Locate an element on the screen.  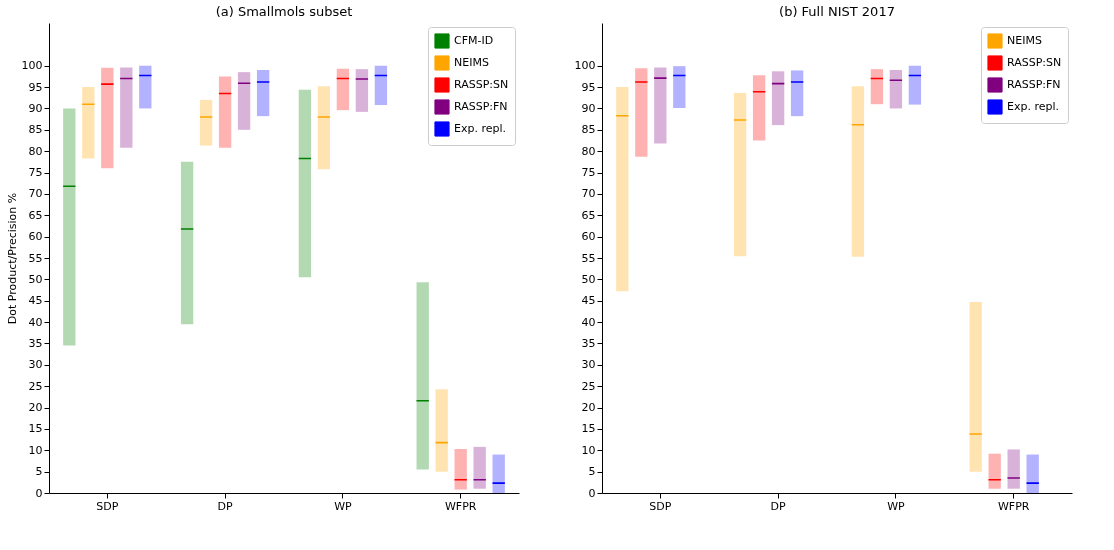
y-axis-title: Dot Product/Precision % is located at coordinates (12, 258).